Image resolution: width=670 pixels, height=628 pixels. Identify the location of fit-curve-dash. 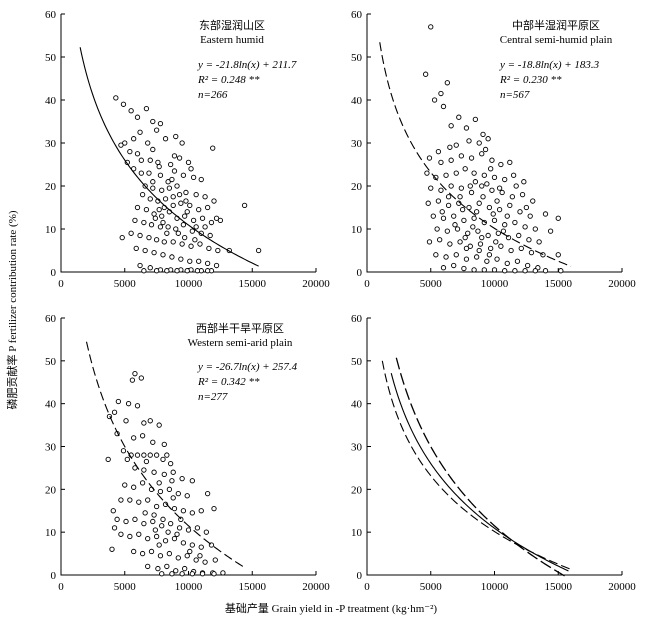
(476, 465).